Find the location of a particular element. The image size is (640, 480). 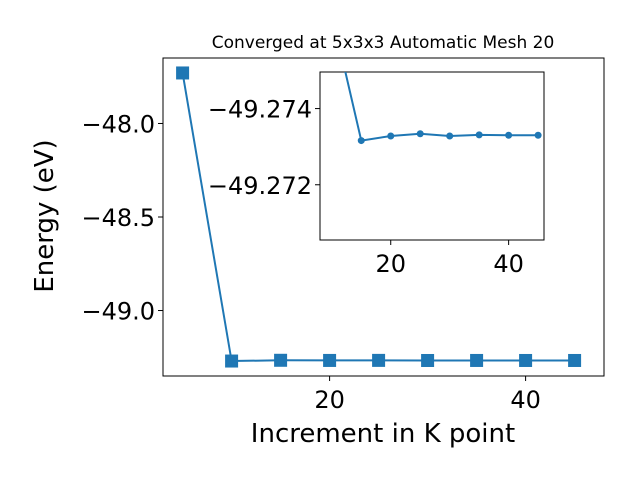

x-axis-label: Increment in K point is located at coordinates (383, 434).